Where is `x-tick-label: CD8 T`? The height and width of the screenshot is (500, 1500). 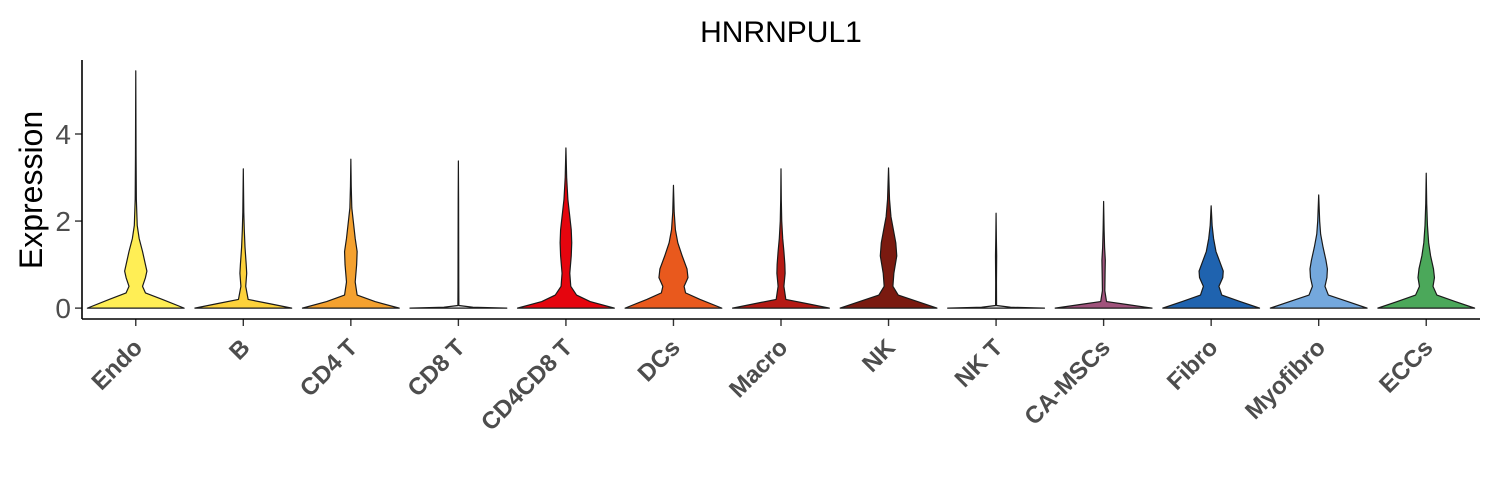 x-tick-label: CD8 T is located at coordinates (437, 368).